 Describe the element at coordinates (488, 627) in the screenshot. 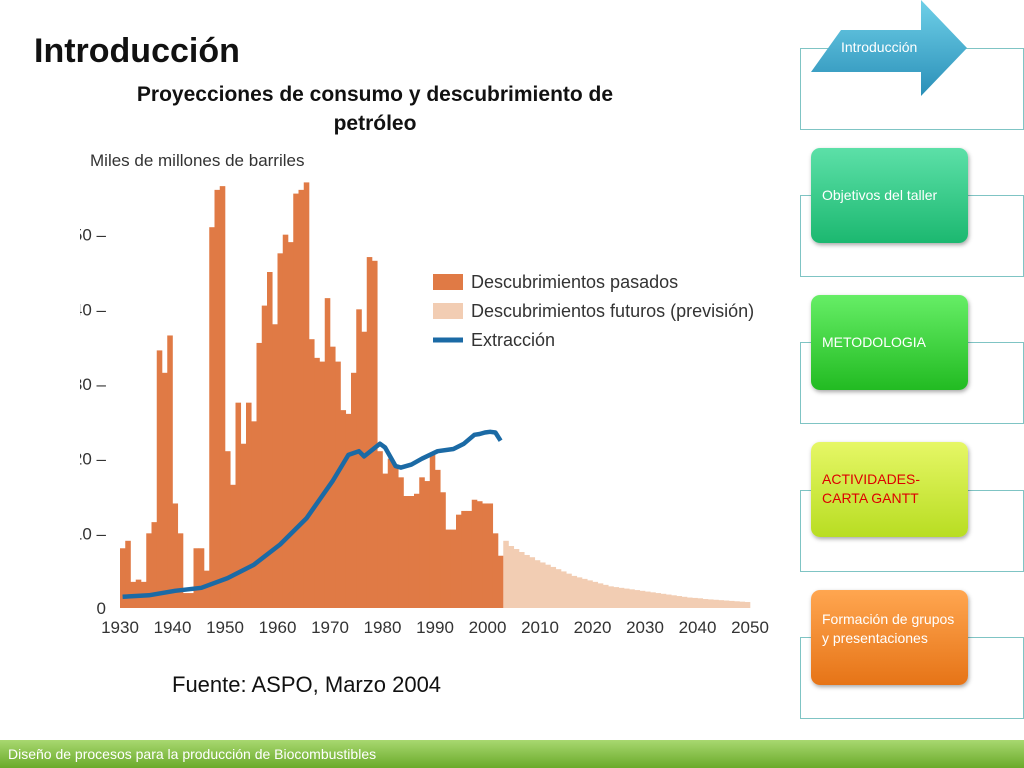

I see `x-tick-label: 2000` at that location.